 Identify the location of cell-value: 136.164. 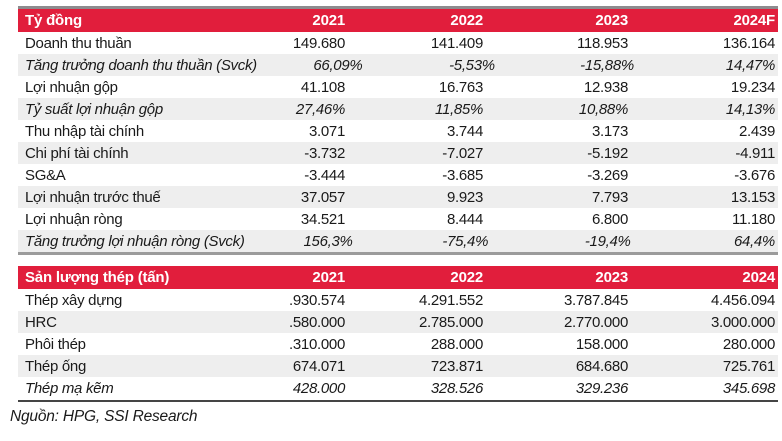
(748, 43).